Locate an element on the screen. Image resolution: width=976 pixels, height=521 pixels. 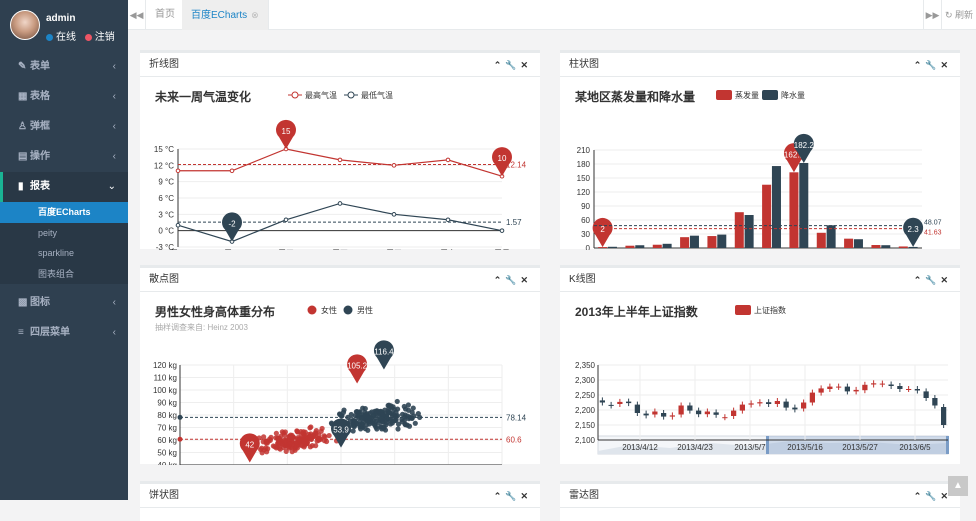
bar is located at coordinates (886, 246).